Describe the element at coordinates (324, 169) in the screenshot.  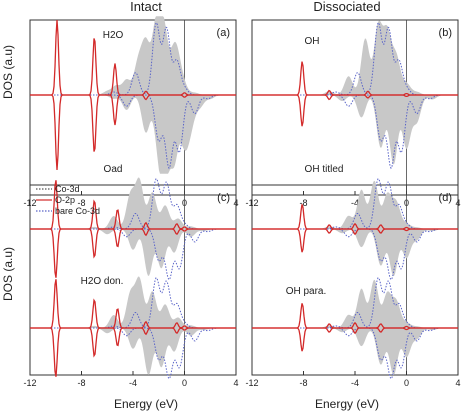
I see `annotation-label: OH titled` at that location.